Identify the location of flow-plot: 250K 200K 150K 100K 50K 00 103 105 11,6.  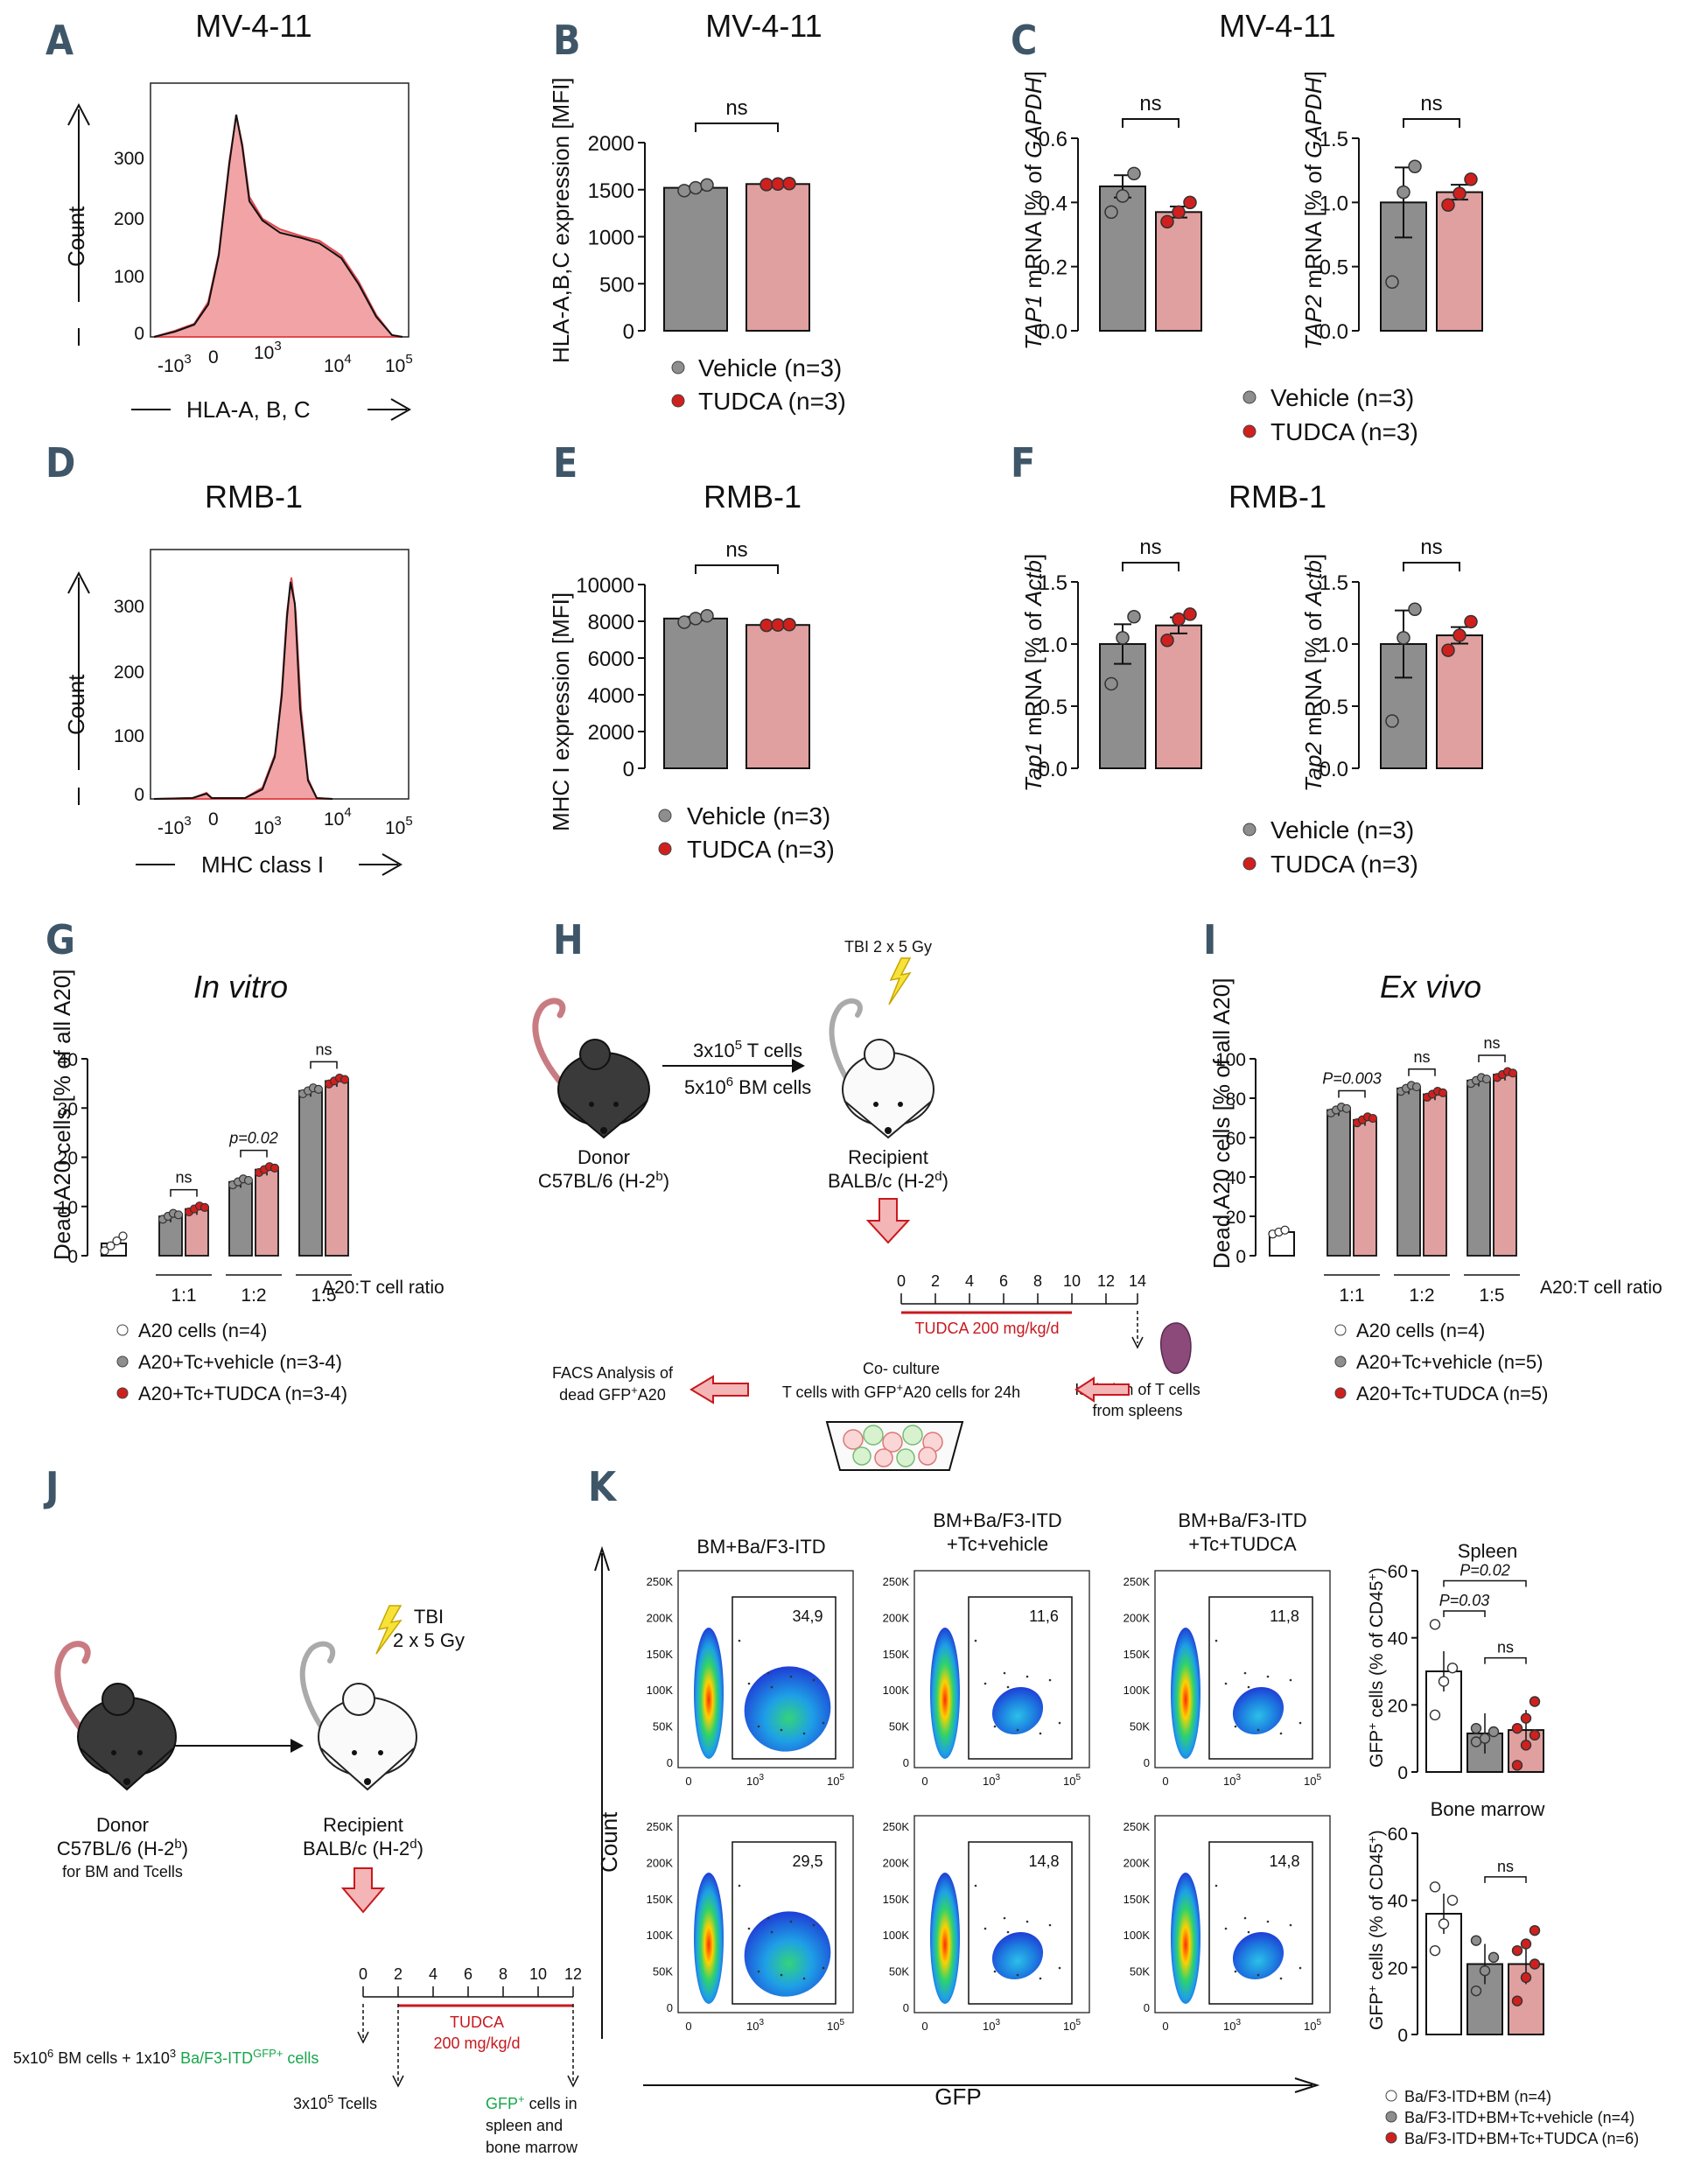
(986, 1679).